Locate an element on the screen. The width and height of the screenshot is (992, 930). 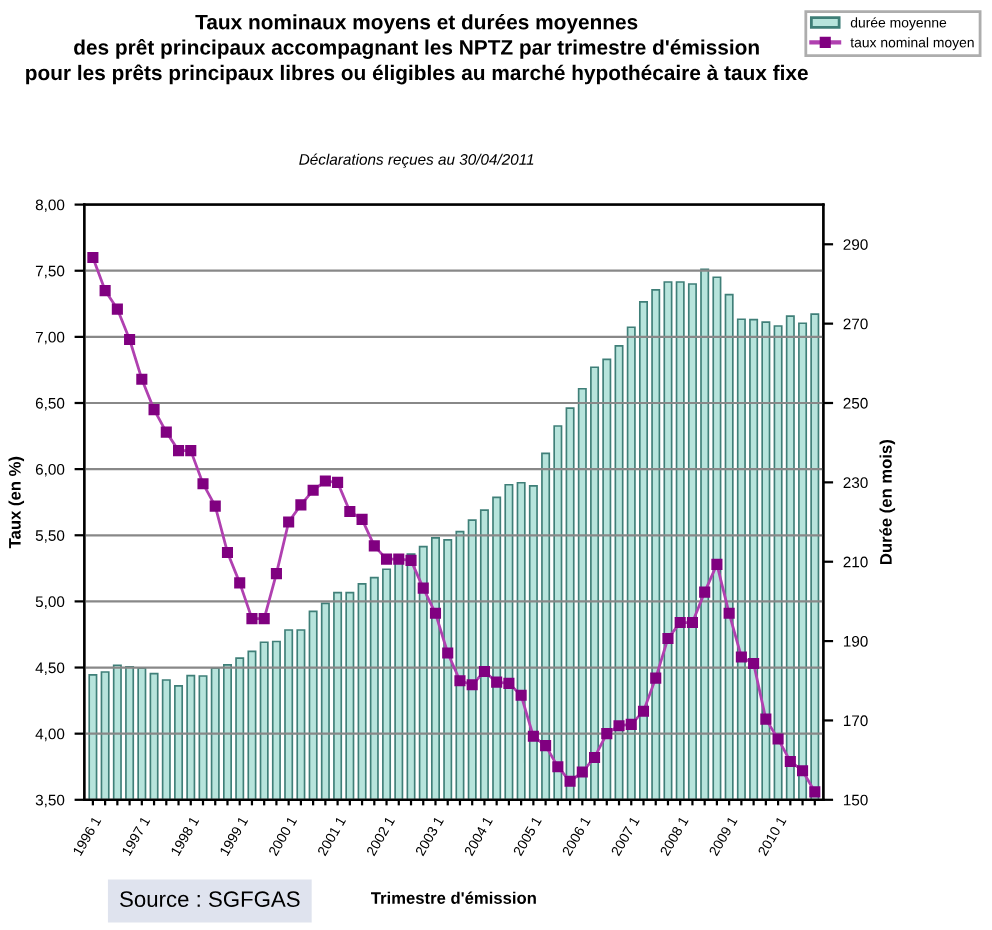
y2-axis-title: Durée (en mois) is located at coordinates (887, 502).